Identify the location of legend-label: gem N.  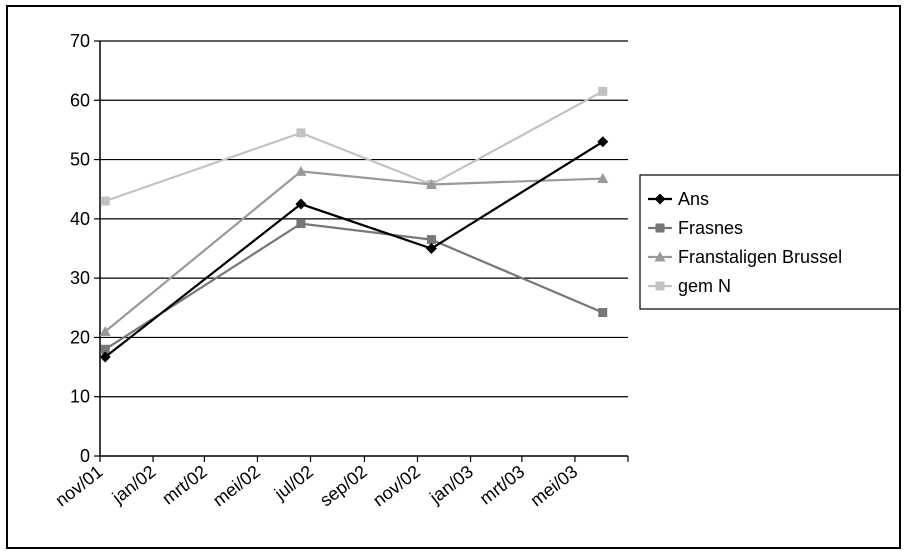
(704, 286).